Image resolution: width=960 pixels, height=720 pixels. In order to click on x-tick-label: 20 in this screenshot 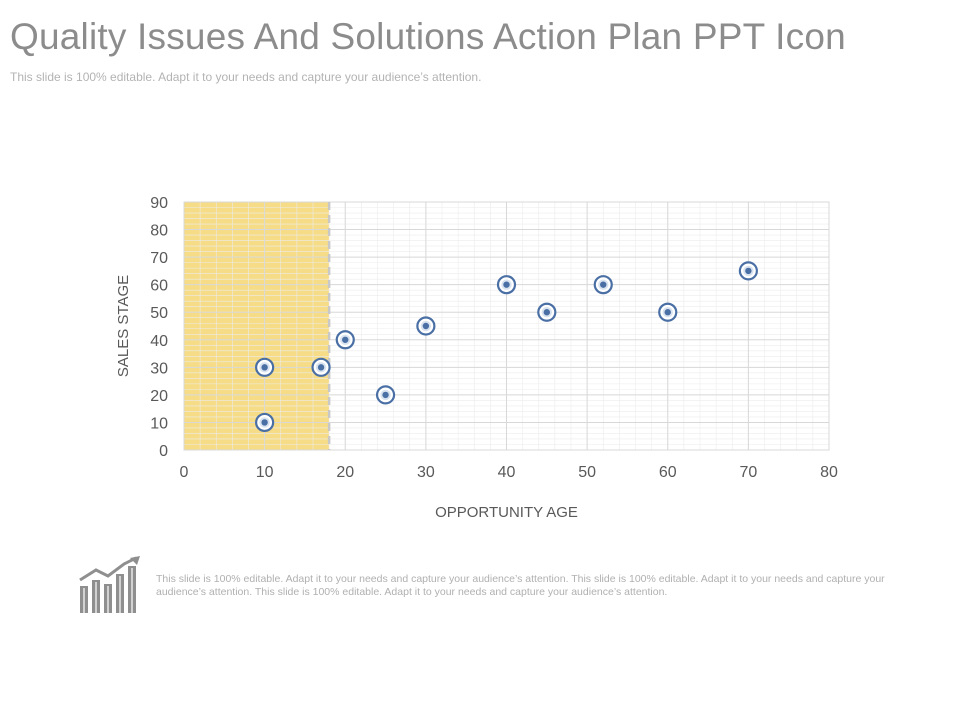, I will do `click(345, 472)`.